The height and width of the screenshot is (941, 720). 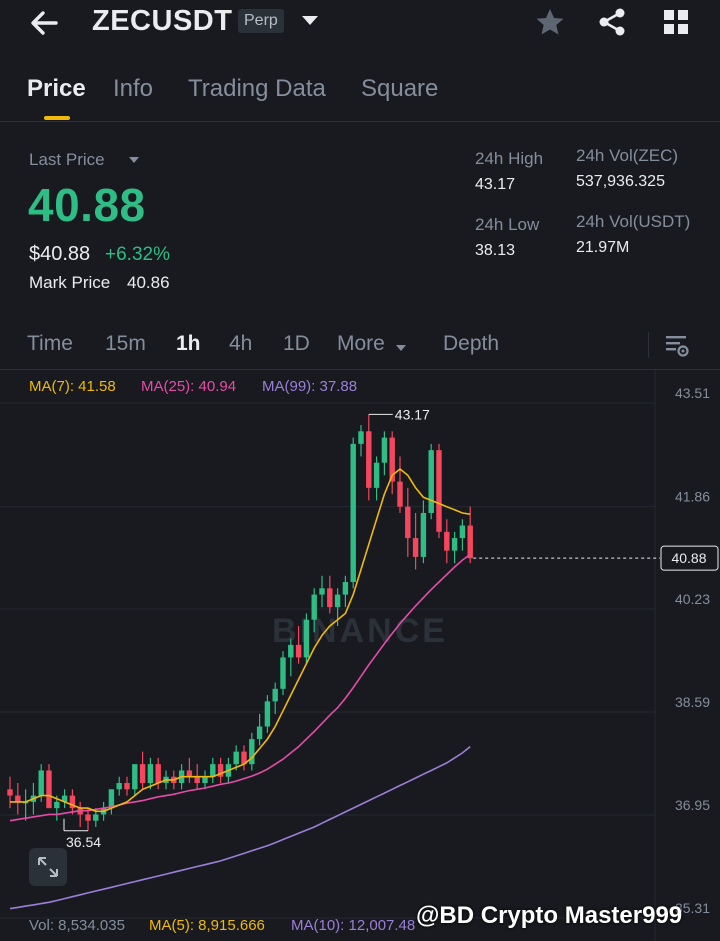 I want to click on y-tick-label: 41.86, so click(x=692, y=497).